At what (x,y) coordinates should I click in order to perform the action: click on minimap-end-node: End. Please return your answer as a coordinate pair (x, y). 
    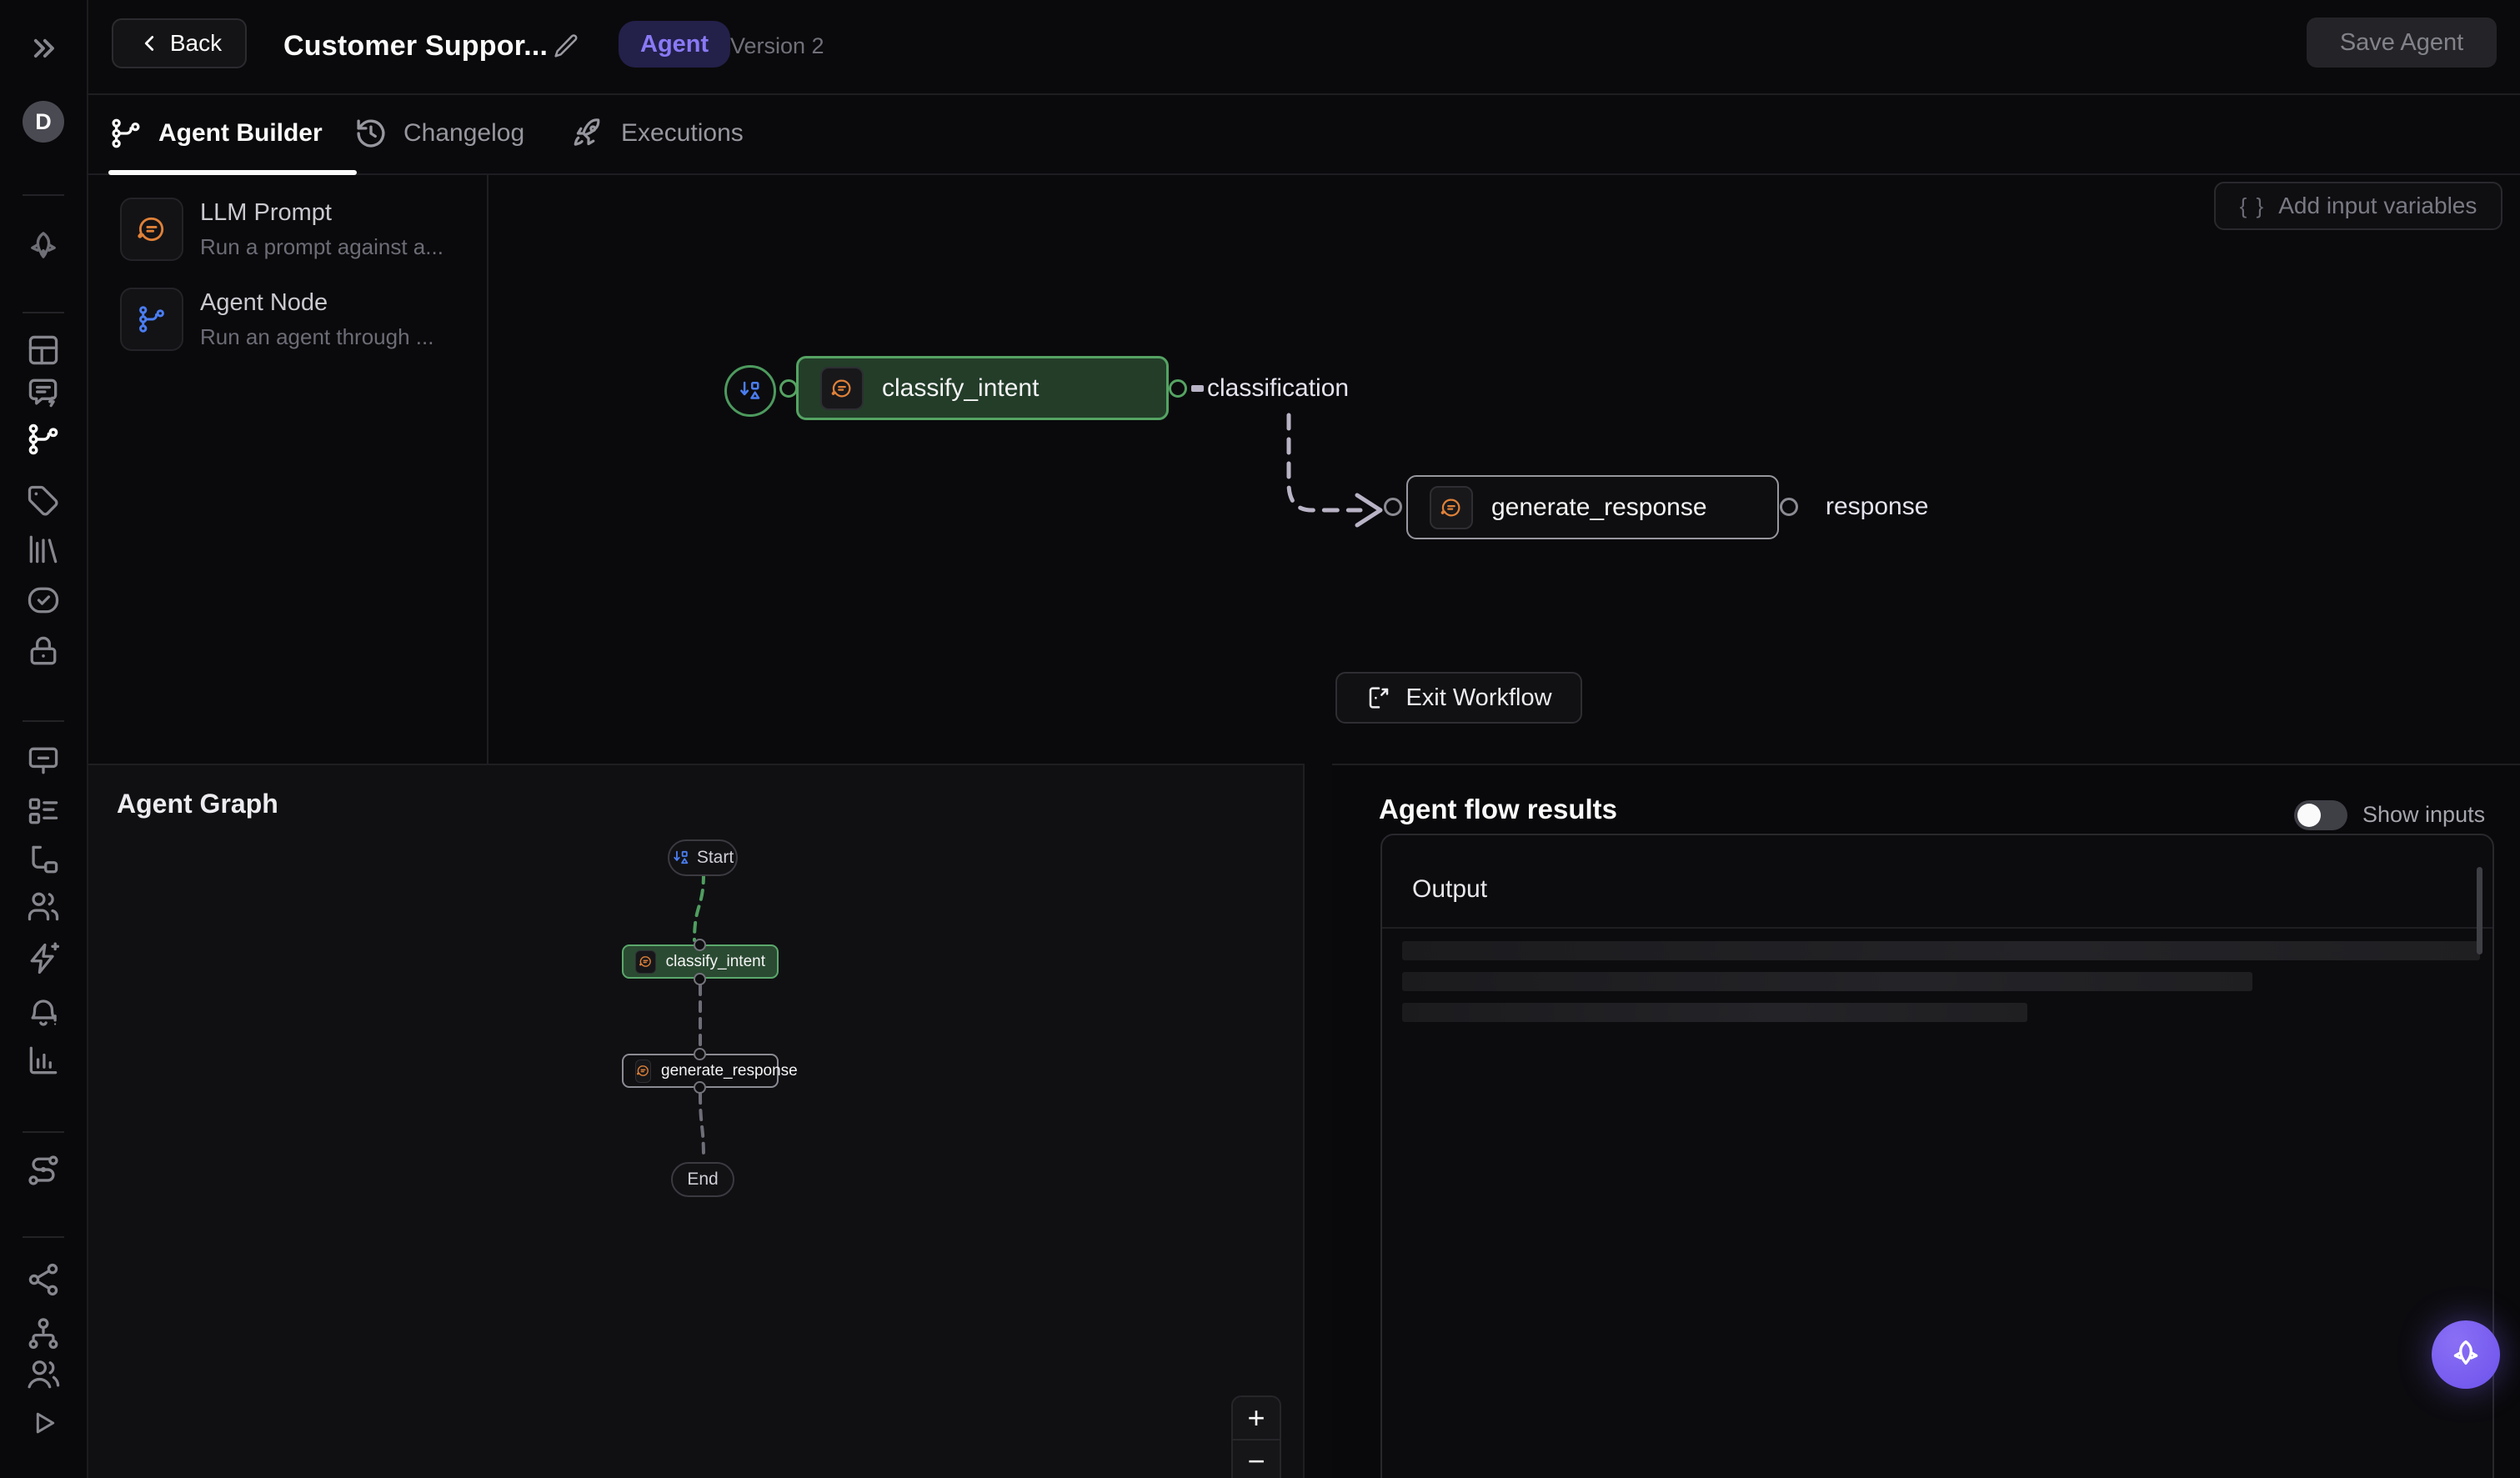
    Looking at the image, I should click on (702, 1179).